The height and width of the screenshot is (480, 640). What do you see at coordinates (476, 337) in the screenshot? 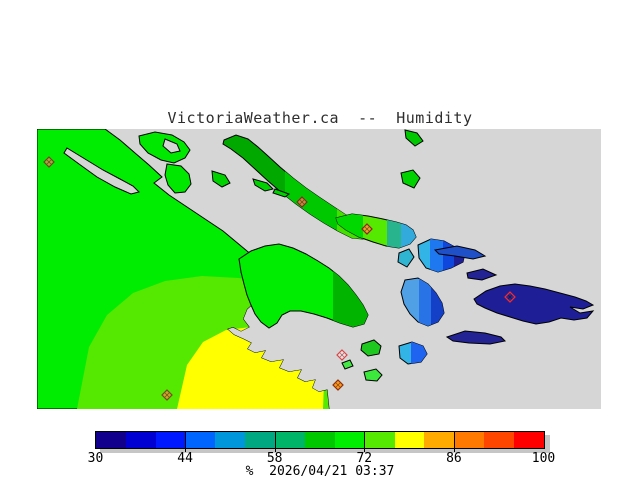
I see `island-navy-south-sliver` at bounding box center [476, 337].